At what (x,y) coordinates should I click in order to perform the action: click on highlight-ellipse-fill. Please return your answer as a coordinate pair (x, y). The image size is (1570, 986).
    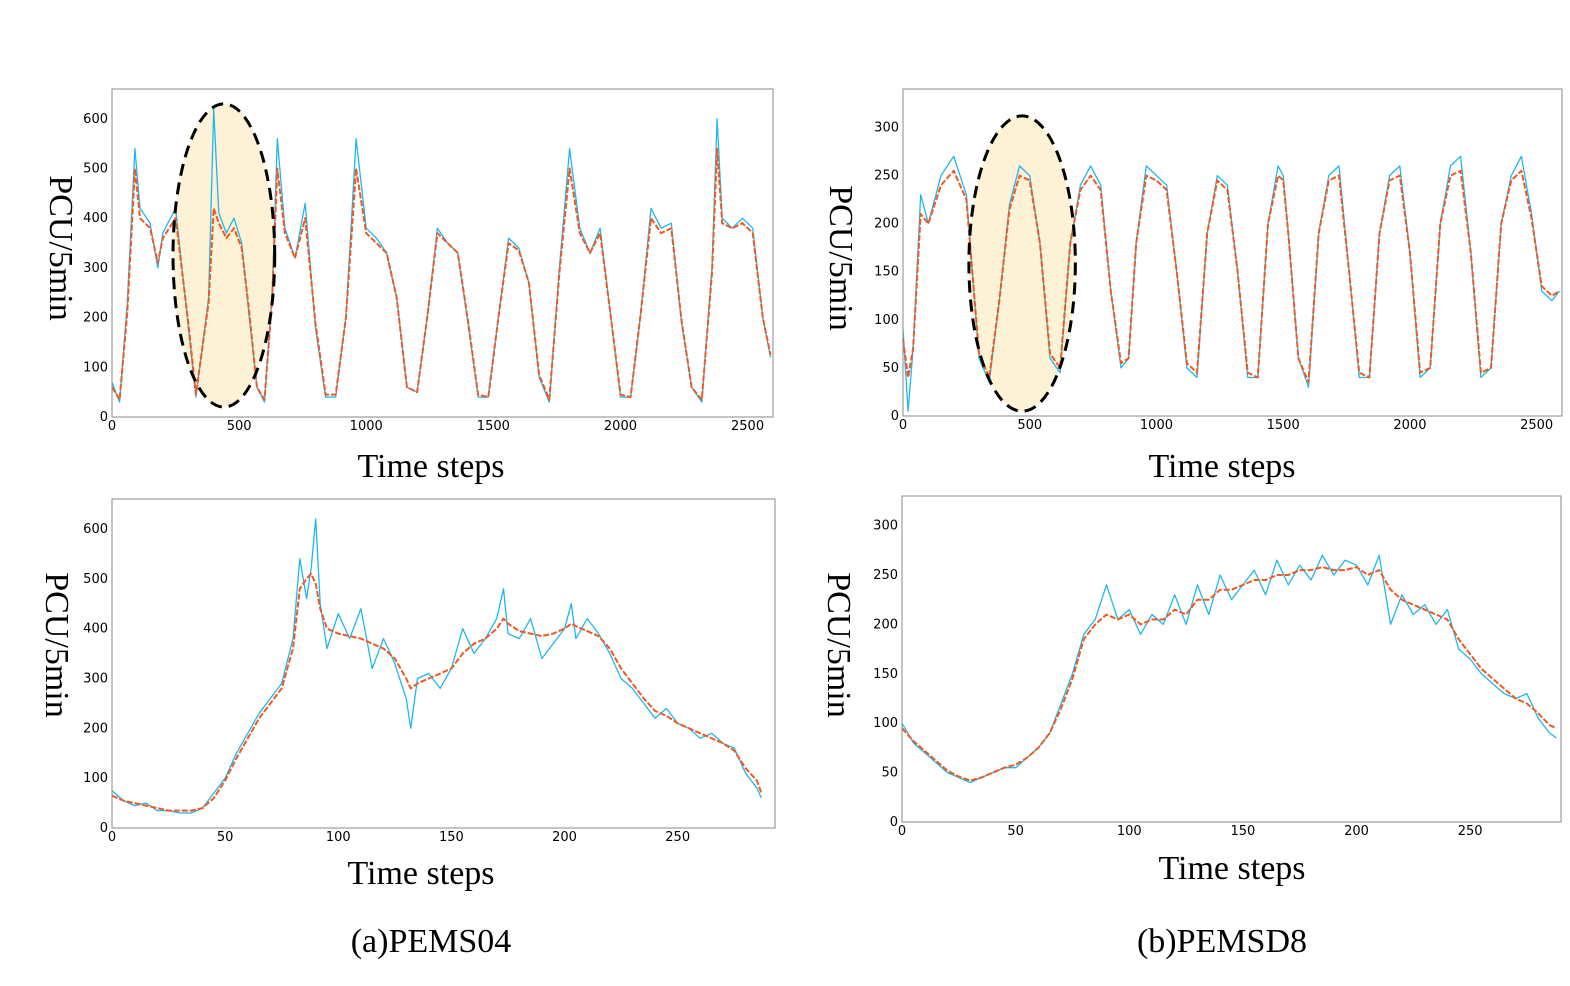
    Looking at the image, I should click on (224, 255).